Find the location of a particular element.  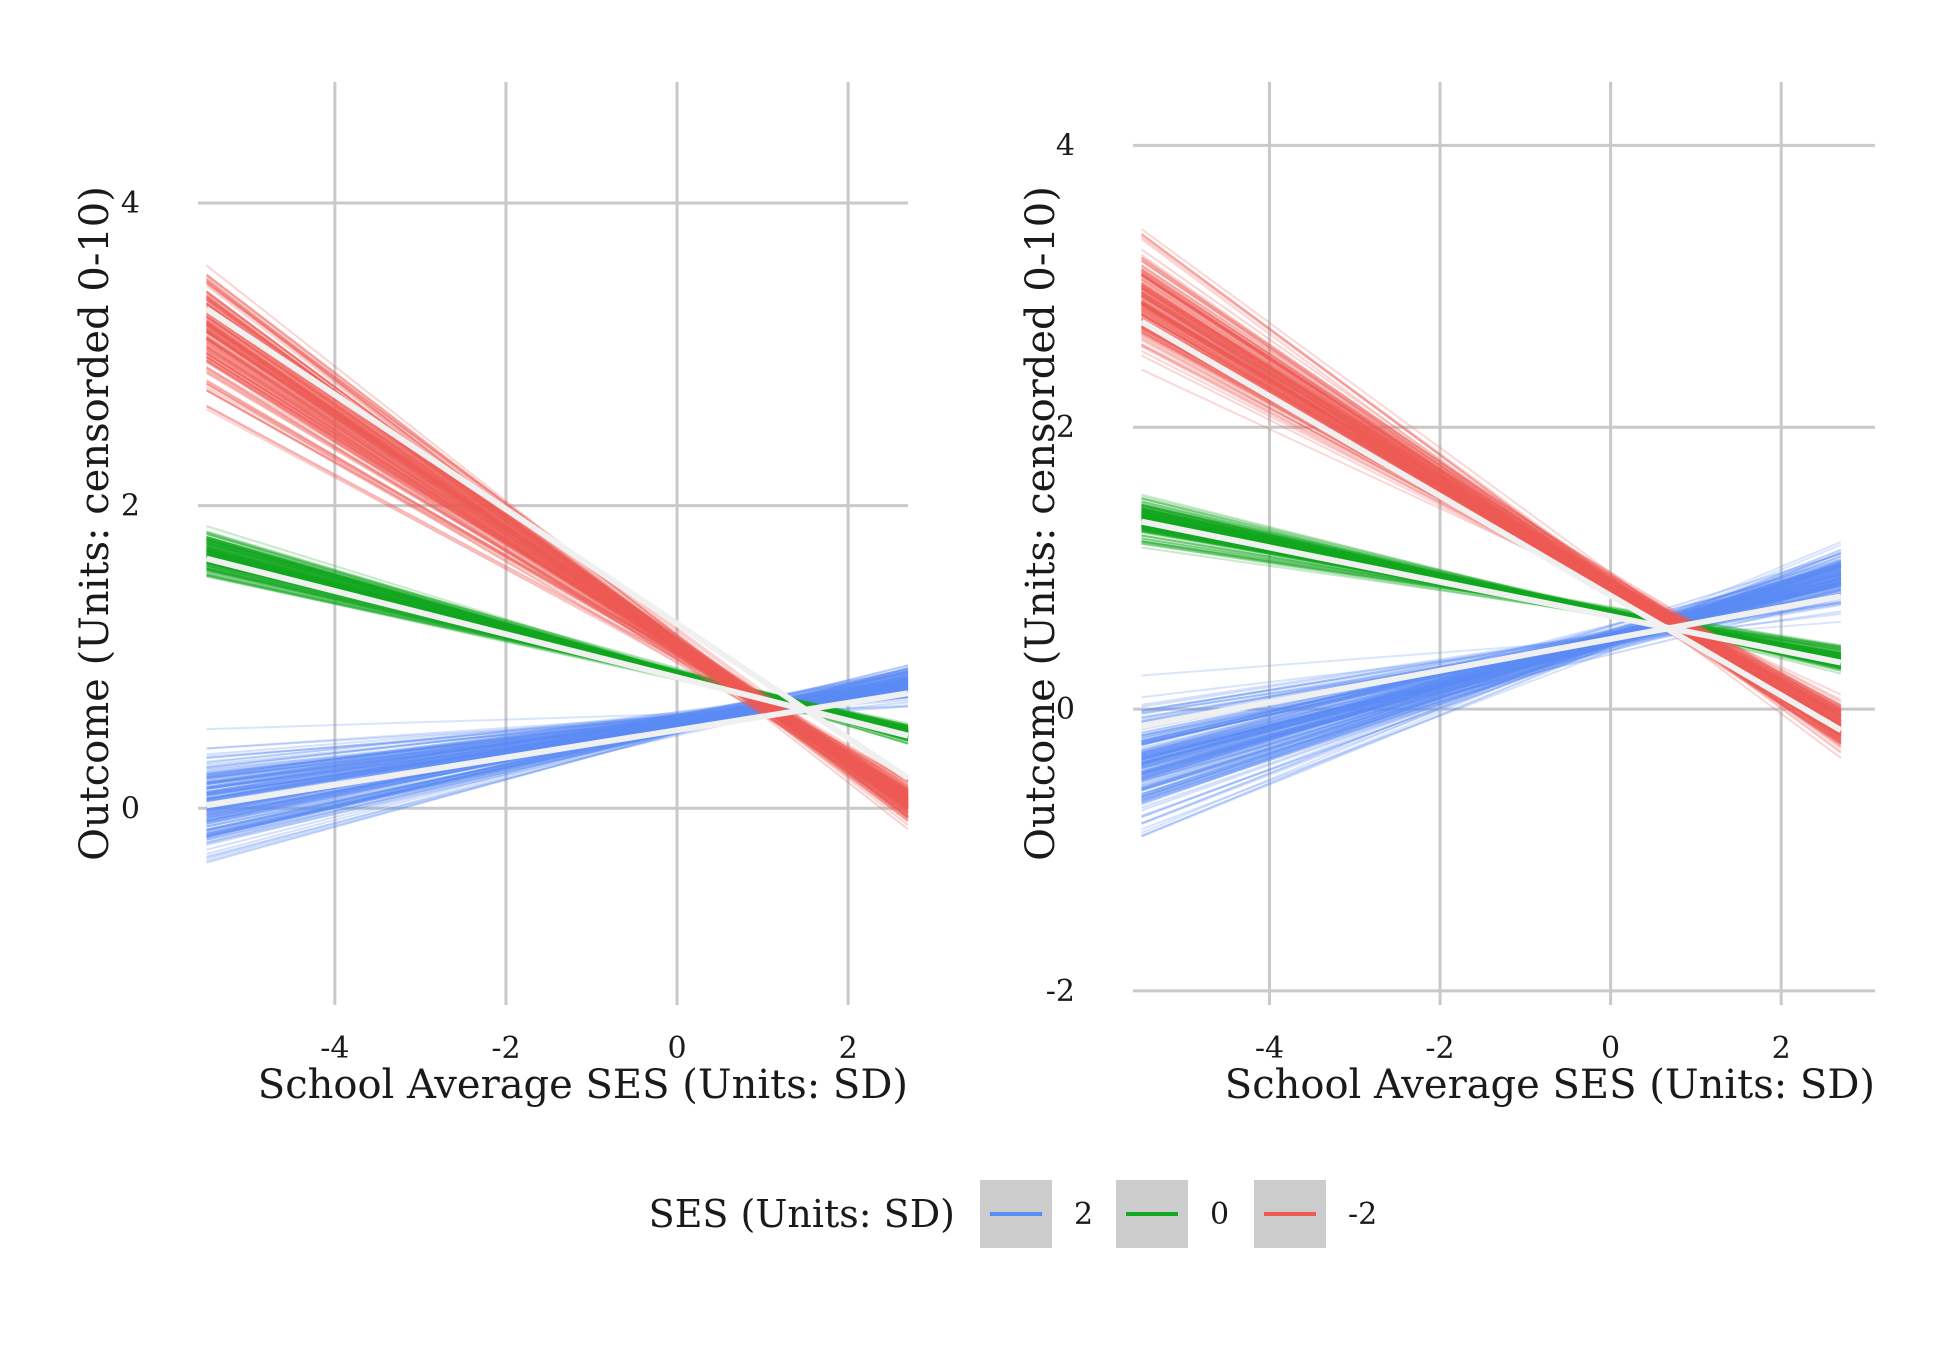

legend-label-neg2: -2 is located at coordinates (1362, 1214).